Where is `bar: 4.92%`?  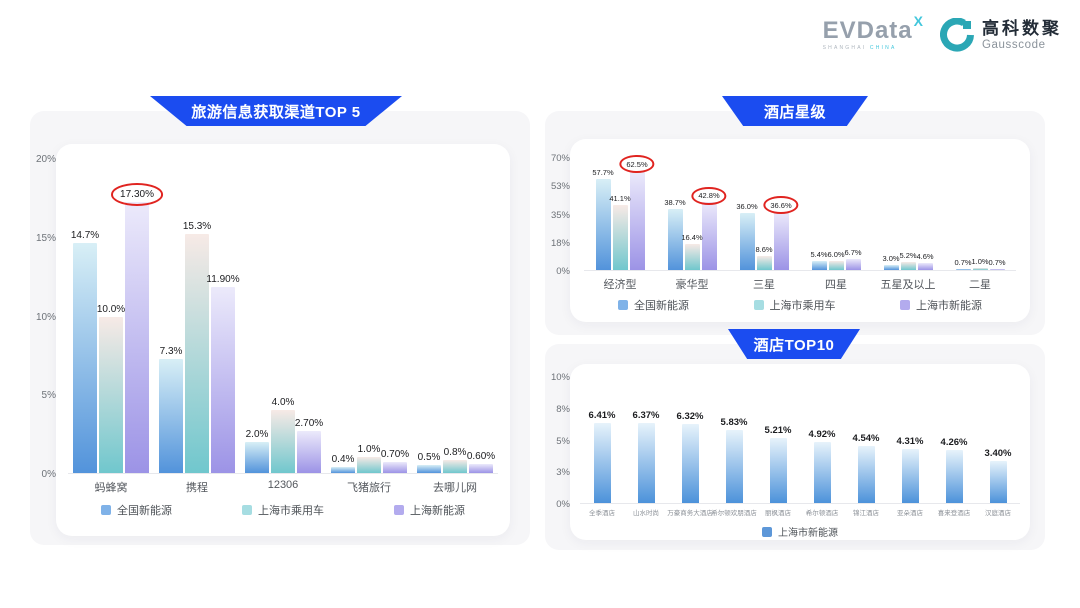
bar: 4.92% is located at coordinates (822, 466).